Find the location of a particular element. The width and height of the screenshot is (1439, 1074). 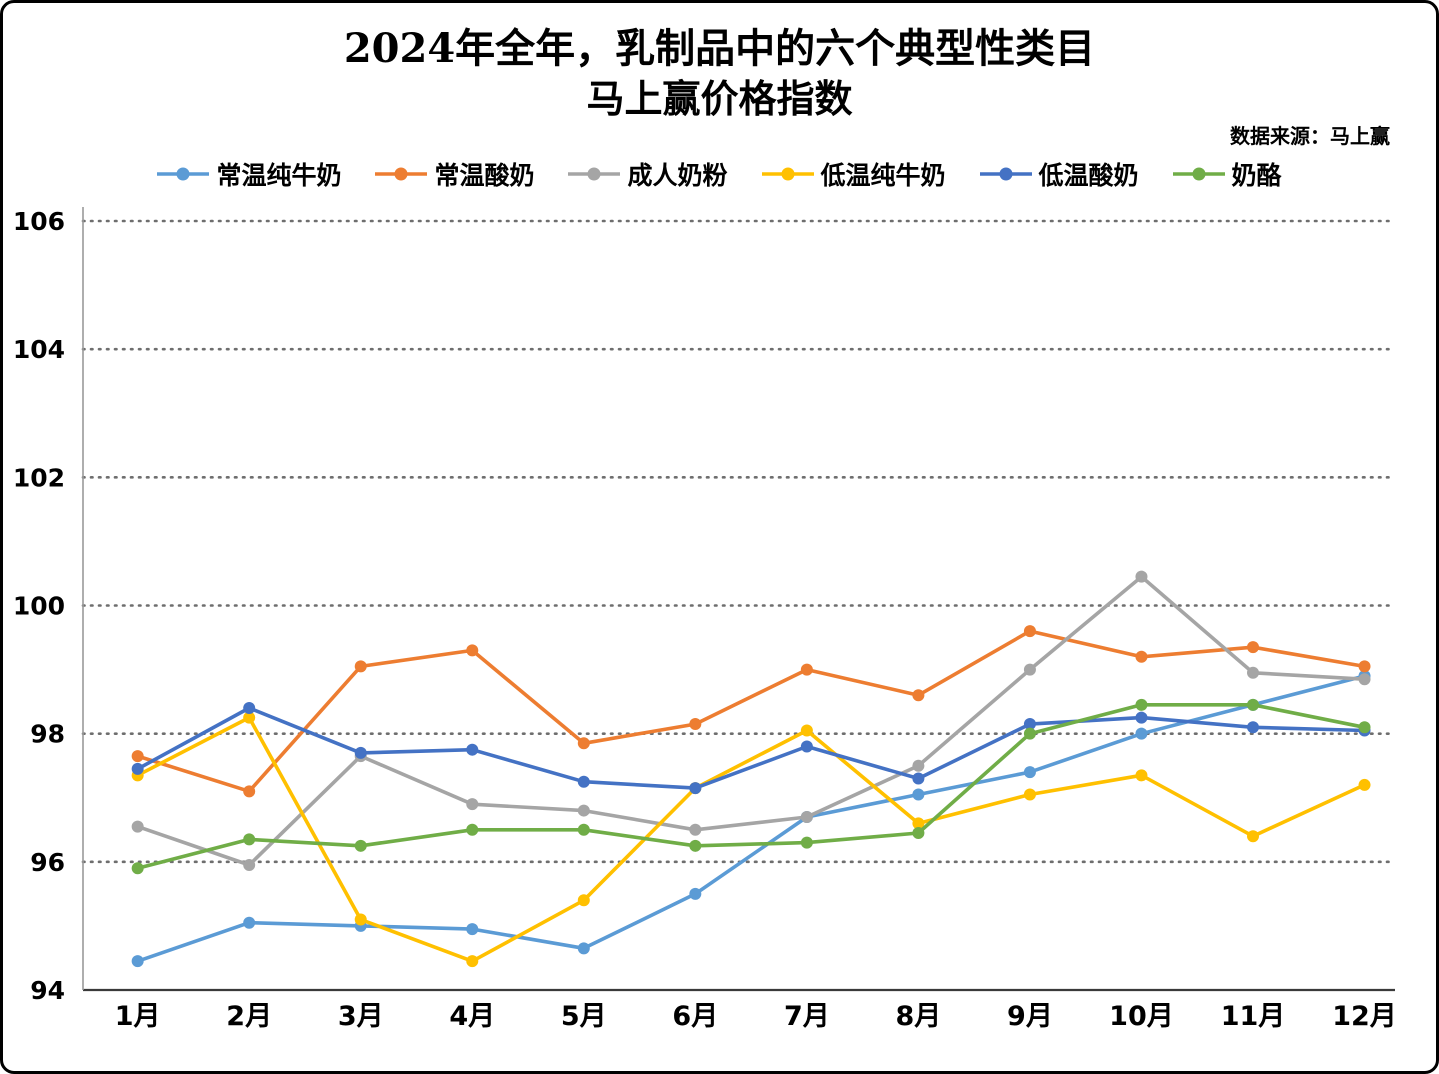

legend-label: 低温酸奶 is located at coordinates (1088, 175).